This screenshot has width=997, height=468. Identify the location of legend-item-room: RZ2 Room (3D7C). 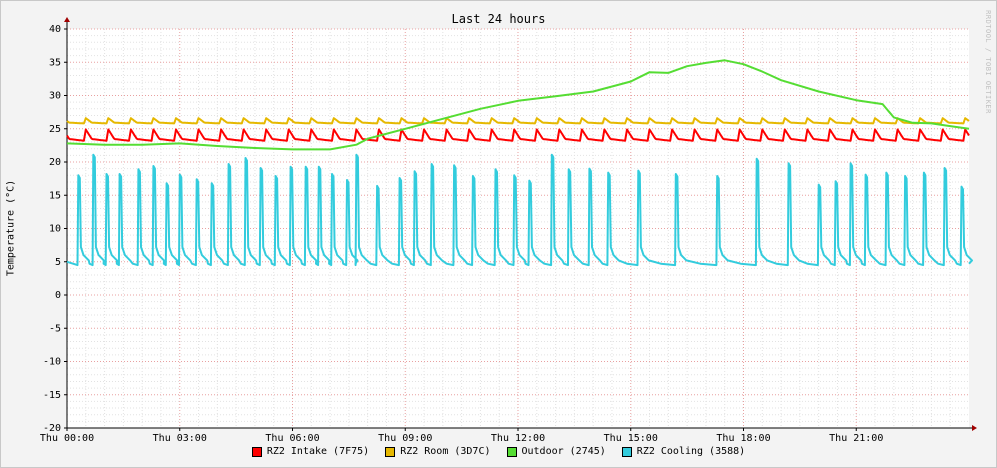
(438, 451).